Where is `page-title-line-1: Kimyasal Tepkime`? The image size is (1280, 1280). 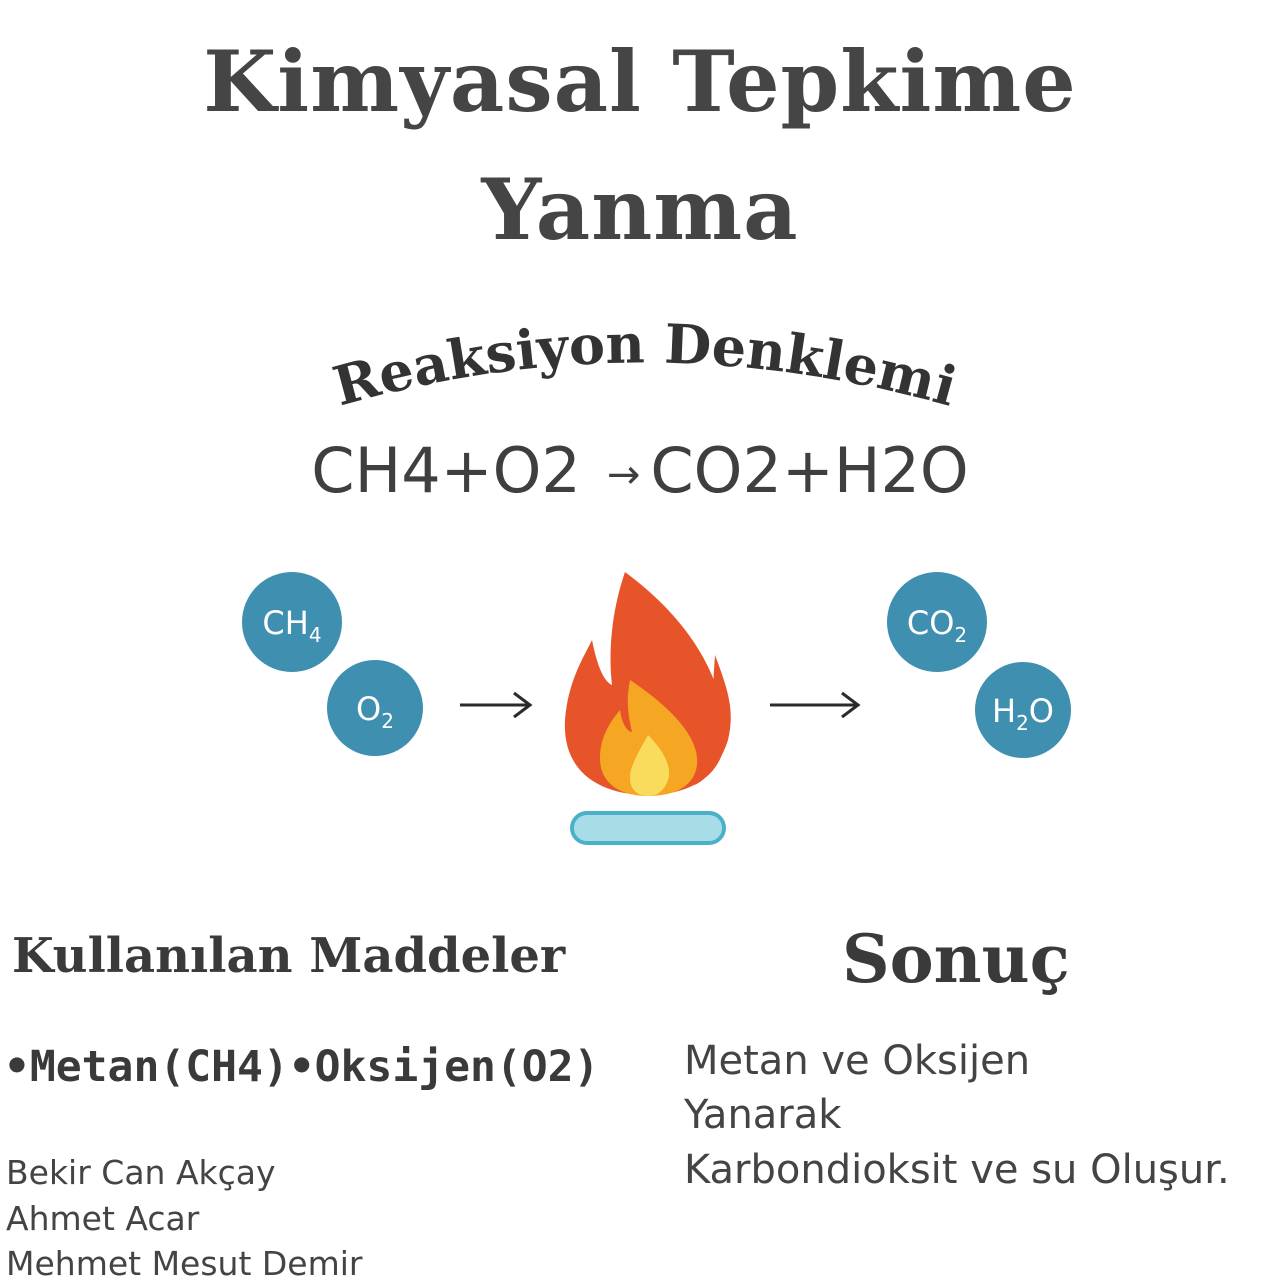 page-title-line-1: Kimyasal Tepkime is located at coordinates (640, 81).